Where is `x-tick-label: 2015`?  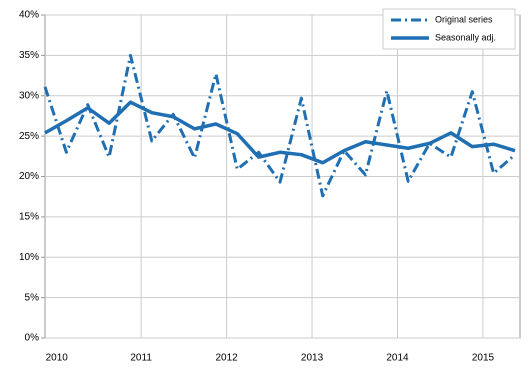 x-tick-label: 2015 is located at coordinates (483, 358).